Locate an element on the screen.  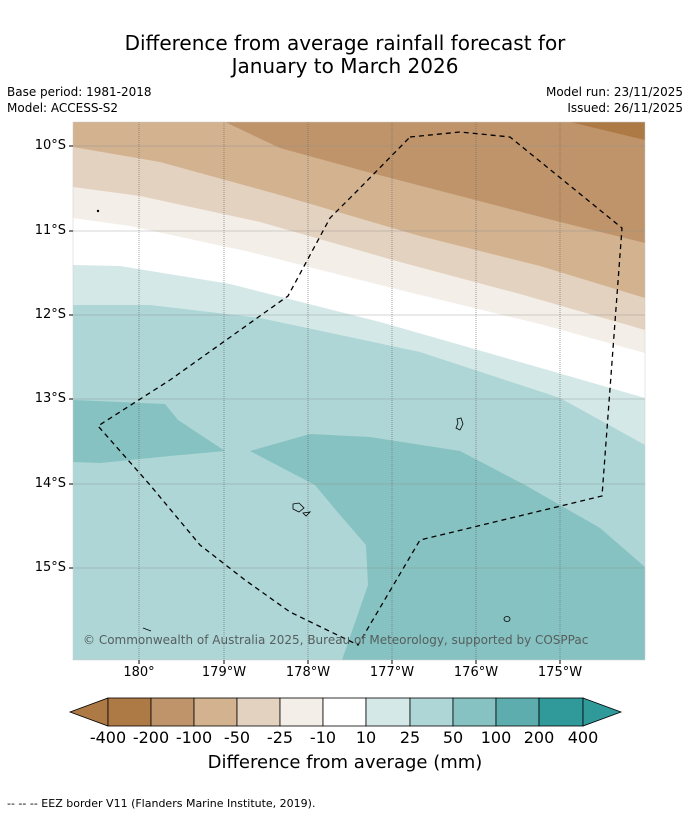
colorbar-label-11: 400 is located at coordinates (583, 737).